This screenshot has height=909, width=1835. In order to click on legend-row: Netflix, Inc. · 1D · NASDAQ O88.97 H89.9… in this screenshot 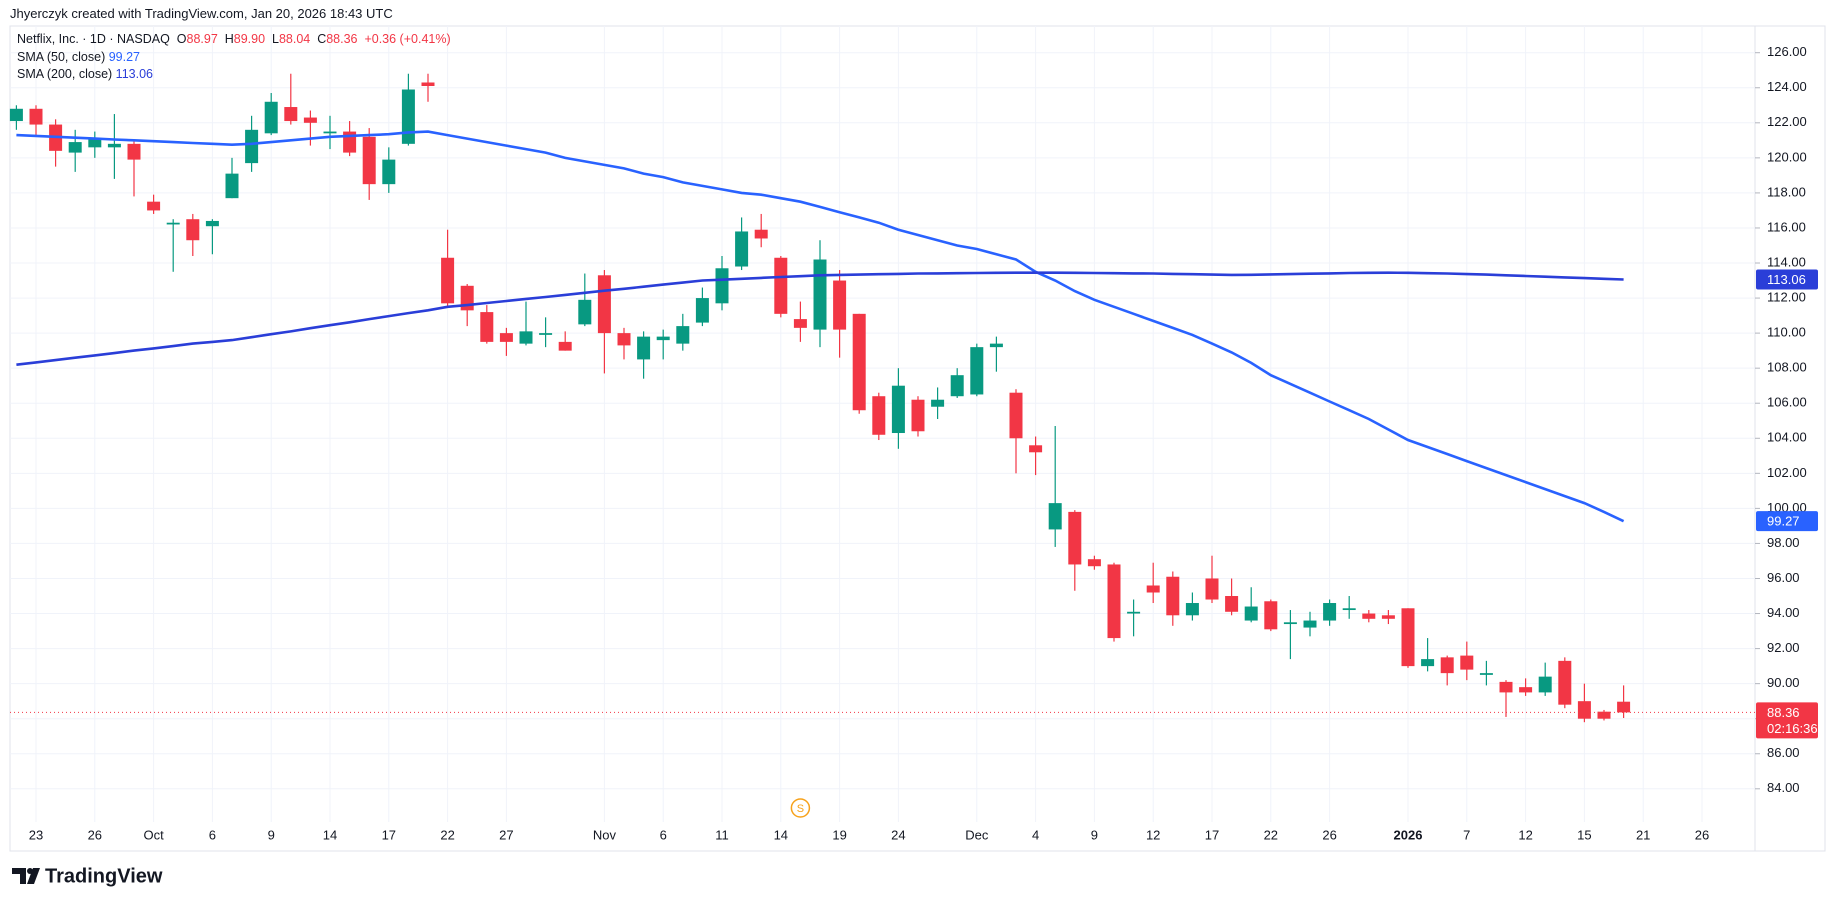, I will do `click(234, 40)`.